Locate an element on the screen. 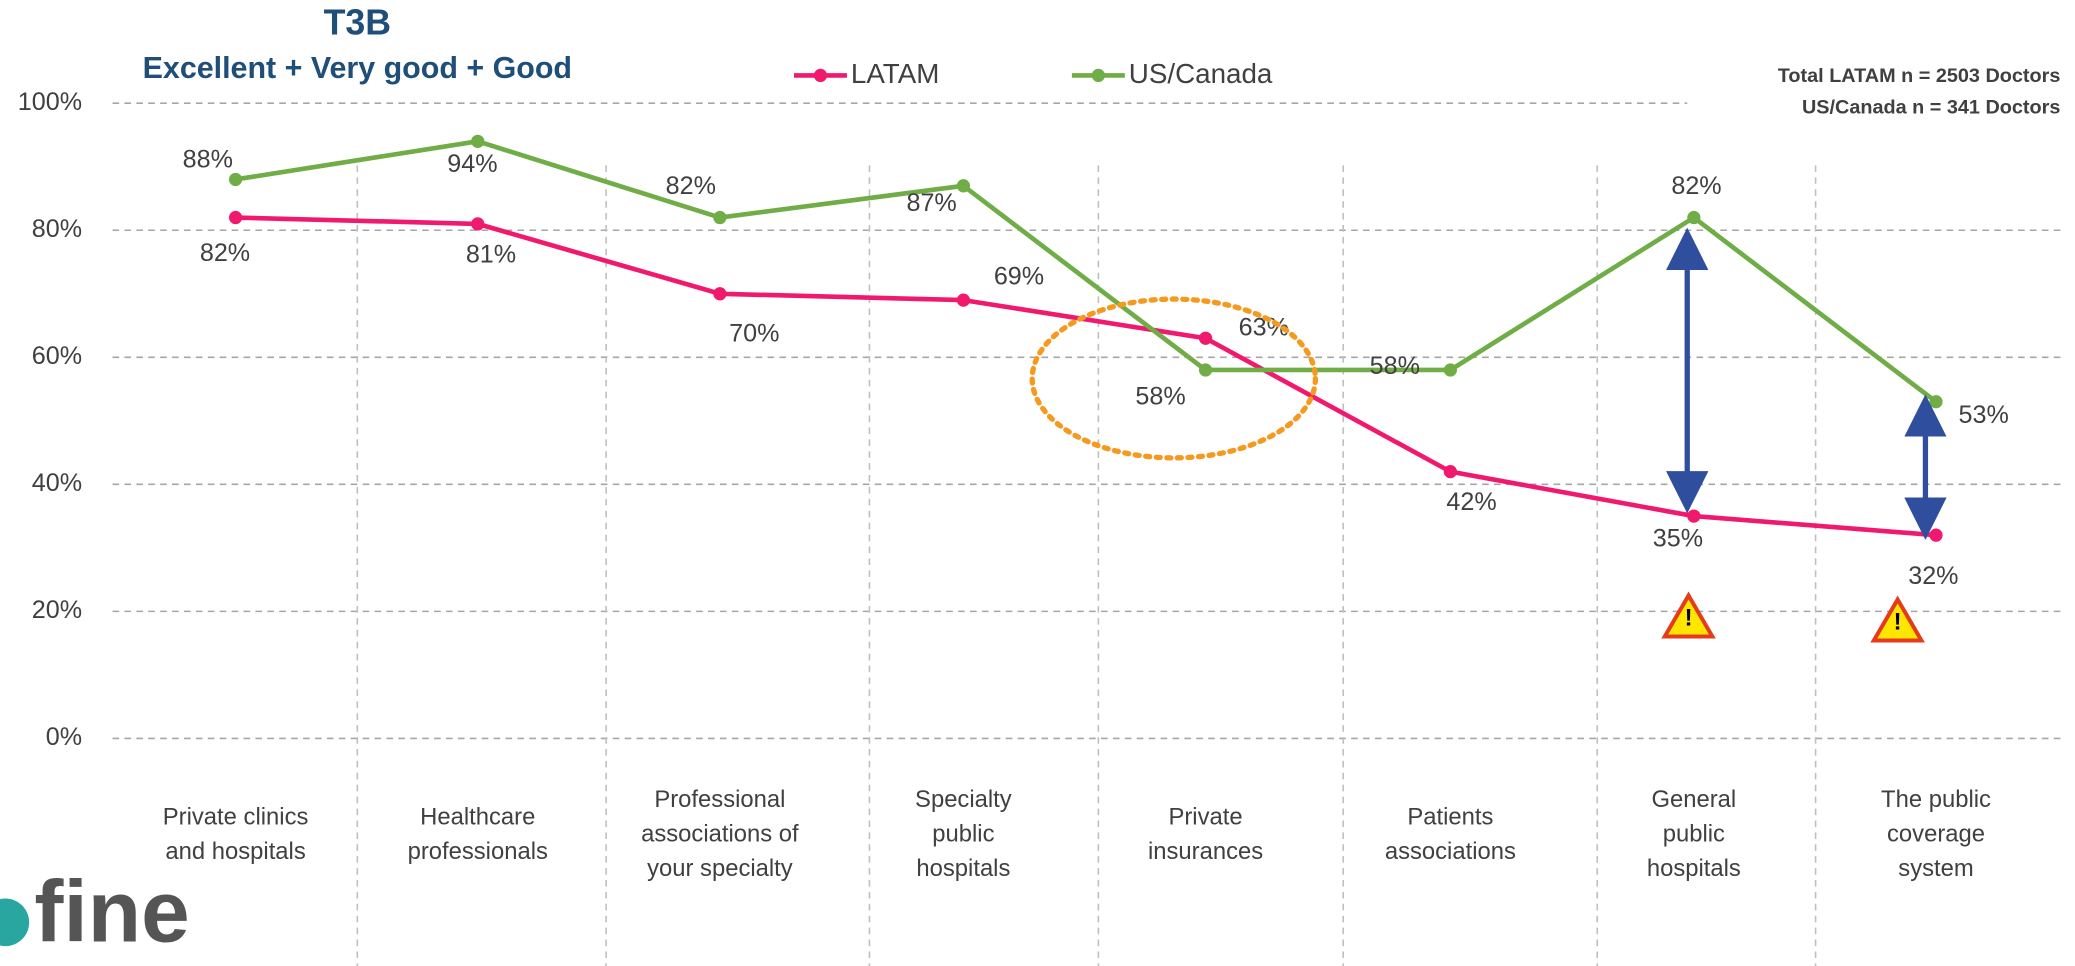 The height and width of the screenshot is (966, 2075). x-tick-label: Private insurances is located at coordinates (1205, 834).